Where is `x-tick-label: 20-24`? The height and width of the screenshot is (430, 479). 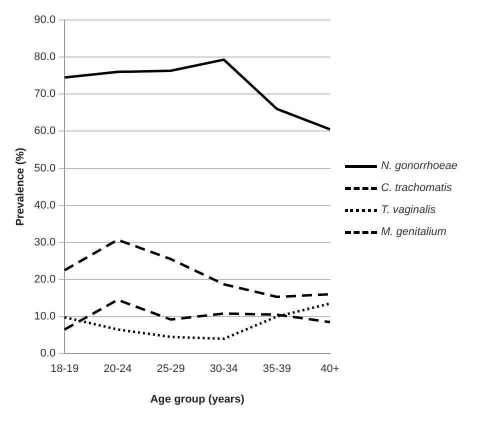
x-tick-label: 20-24 is located at coordinates (118, 369).